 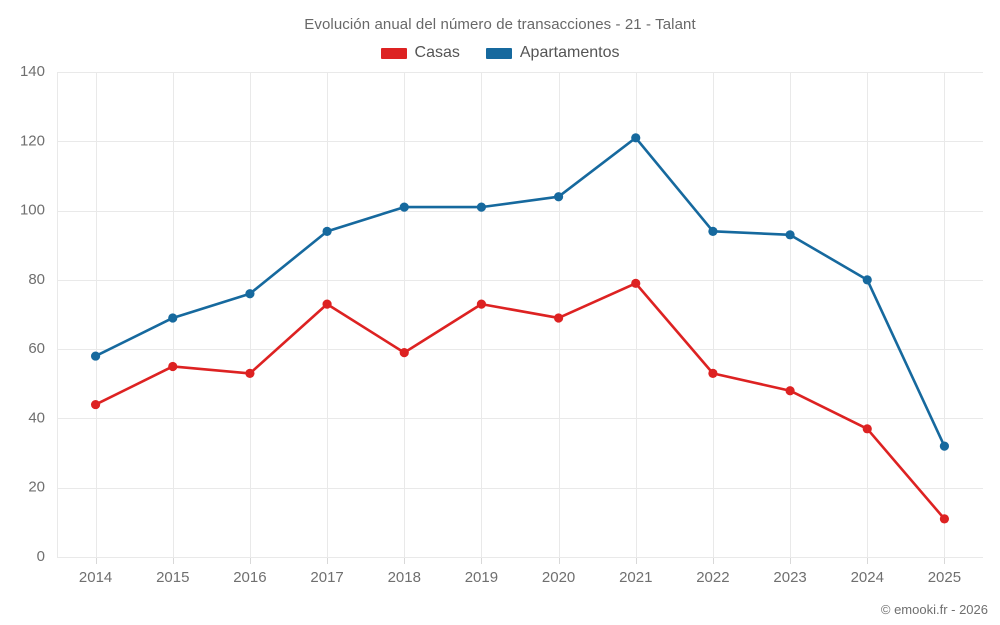 I want to click on data-point-casas-2021, so click(x=636, y=283).